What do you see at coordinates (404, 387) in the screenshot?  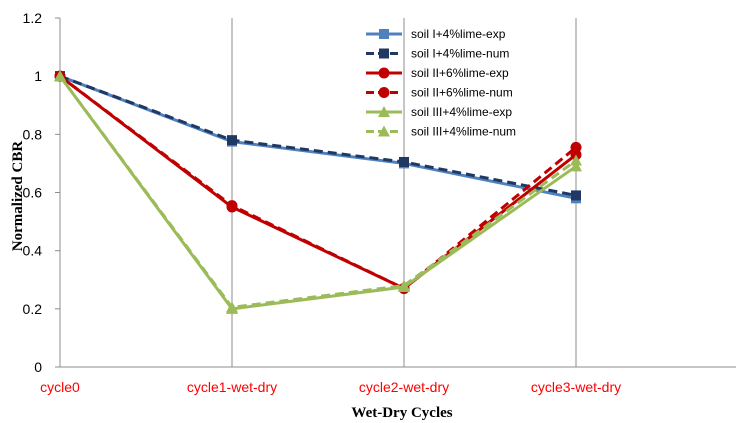 I see `x-tick-label: cycle2-wet-dry` at bounding box center [404, 387].